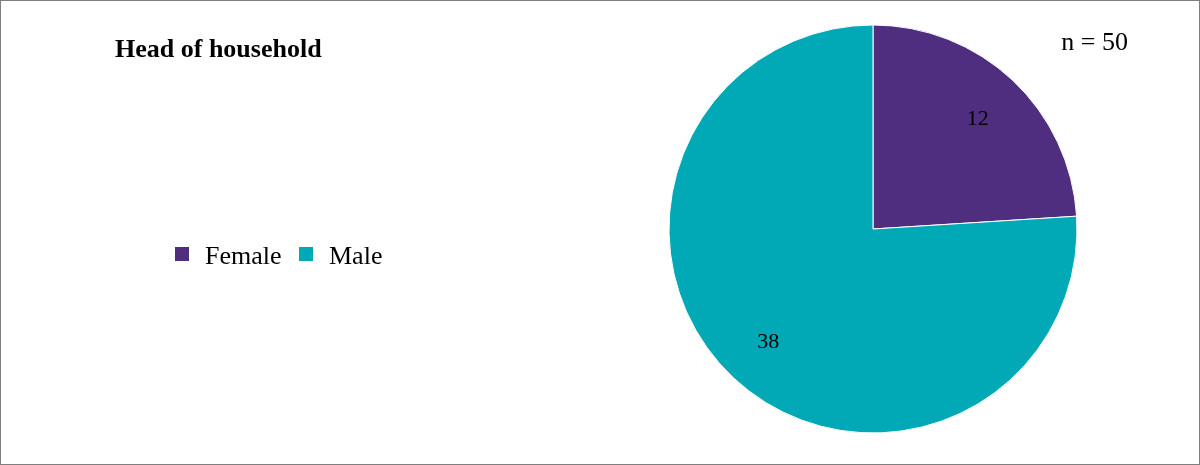  What do you see at coordinates (219, 48) in the screenshot?
I see `chart-title: Head of household` at bounding box center [219, 48].